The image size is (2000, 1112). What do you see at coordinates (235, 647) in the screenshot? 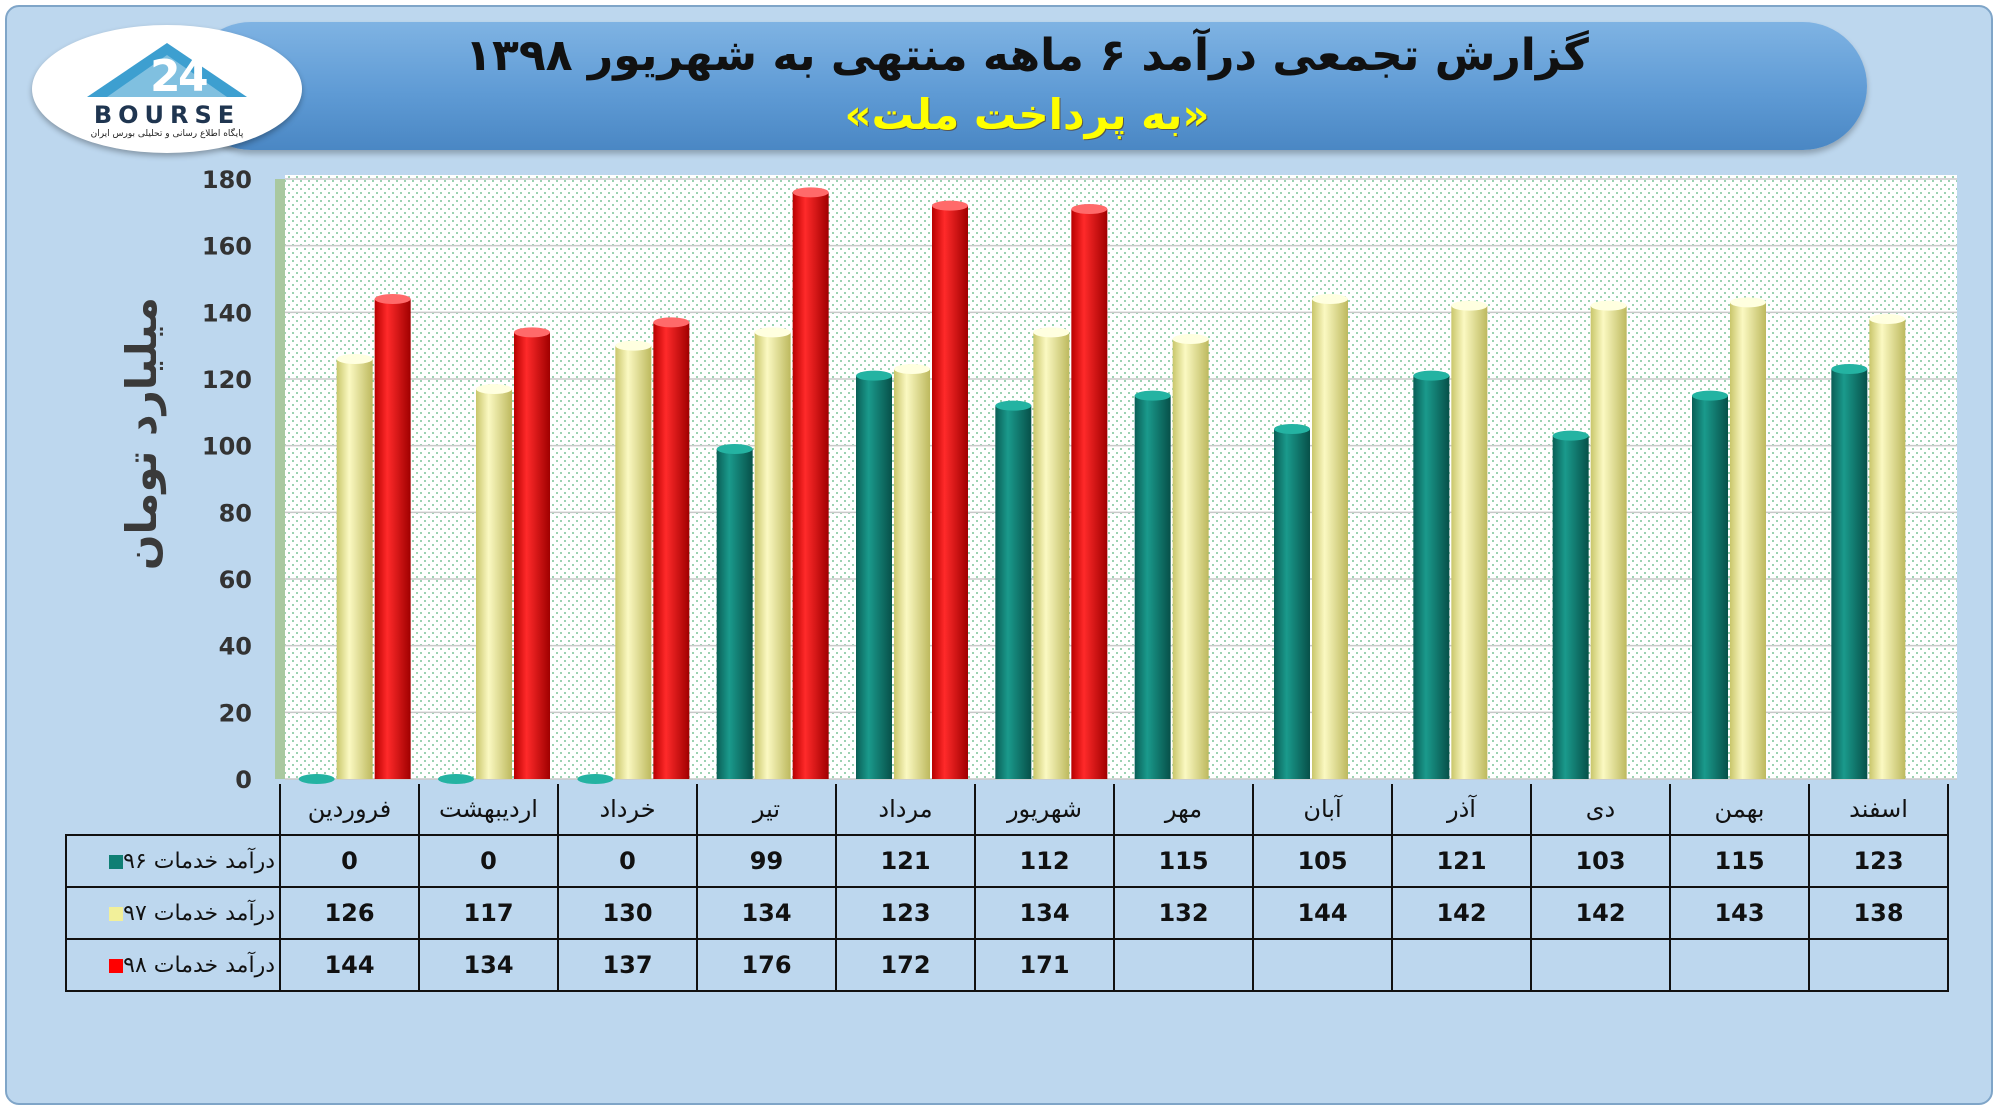
I see `y-tick-label: 40` at bounding box center [235, 647].